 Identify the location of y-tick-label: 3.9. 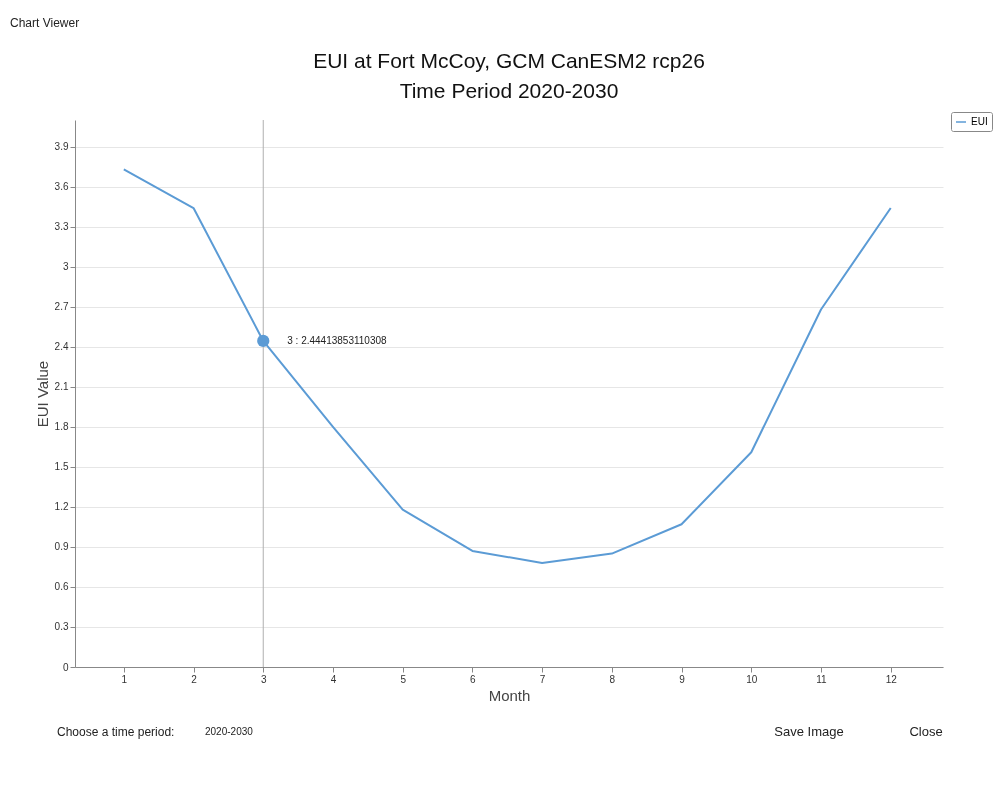
(61, 147).